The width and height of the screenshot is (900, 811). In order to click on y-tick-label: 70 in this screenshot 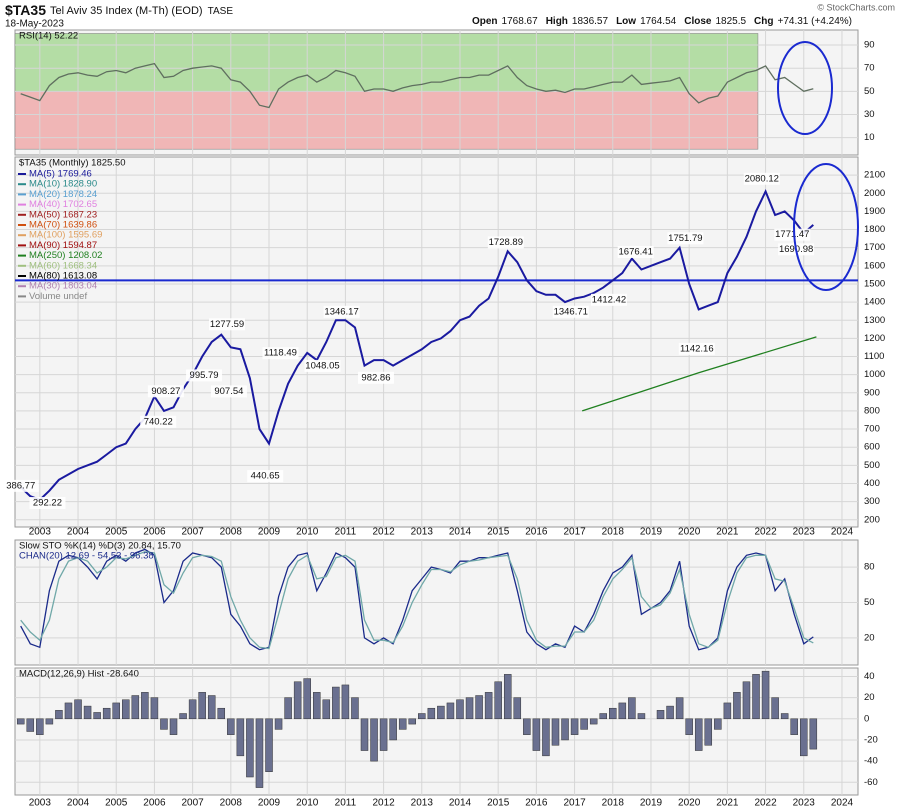, I will do `click(869, 68)`.